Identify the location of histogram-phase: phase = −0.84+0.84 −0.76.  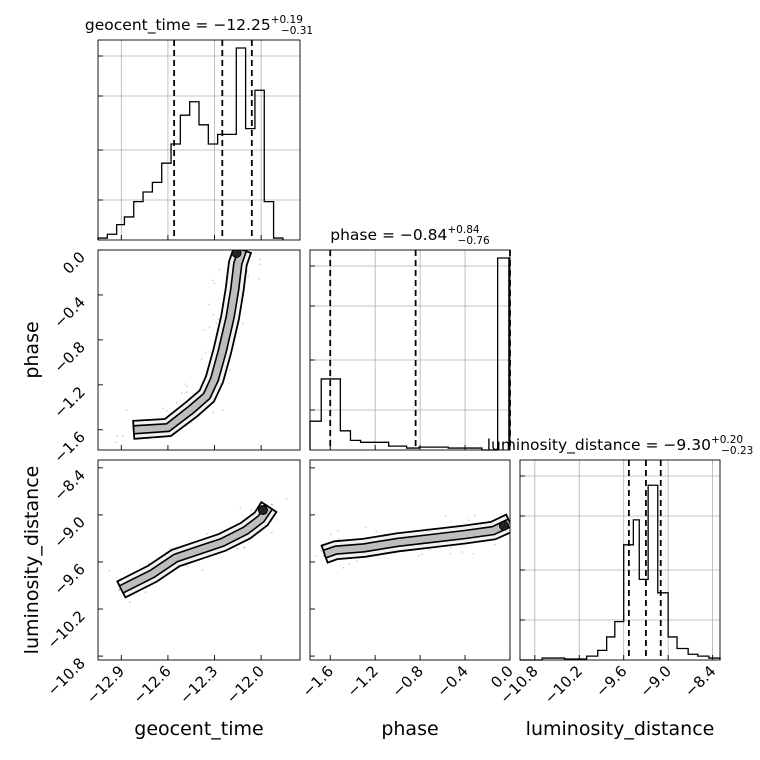
(410, 337).